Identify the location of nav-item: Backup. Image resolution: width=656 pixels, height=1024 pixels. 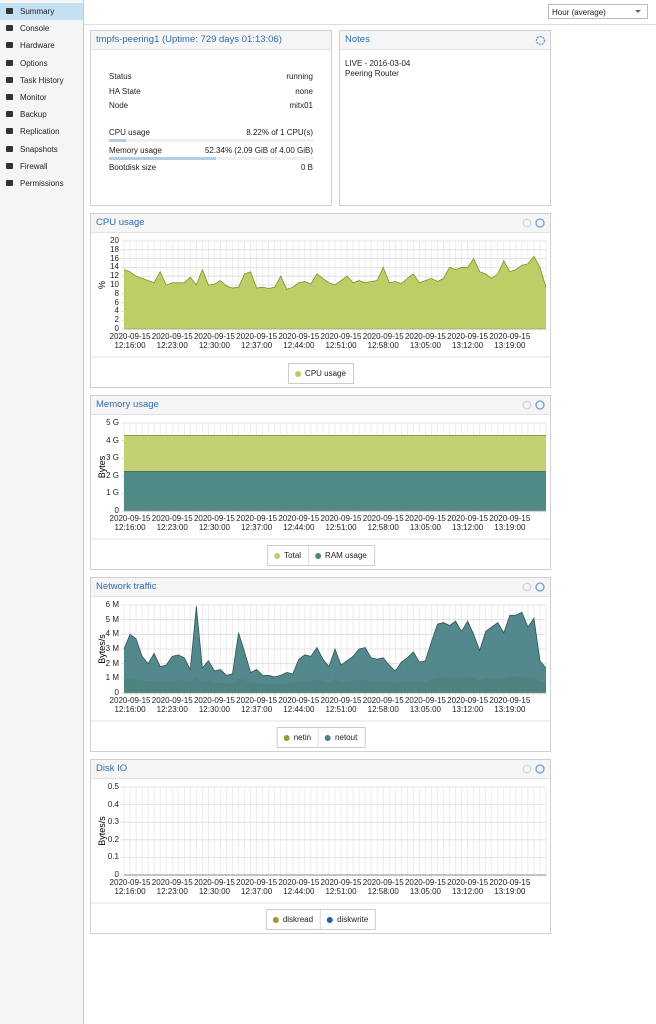
(41, 114).